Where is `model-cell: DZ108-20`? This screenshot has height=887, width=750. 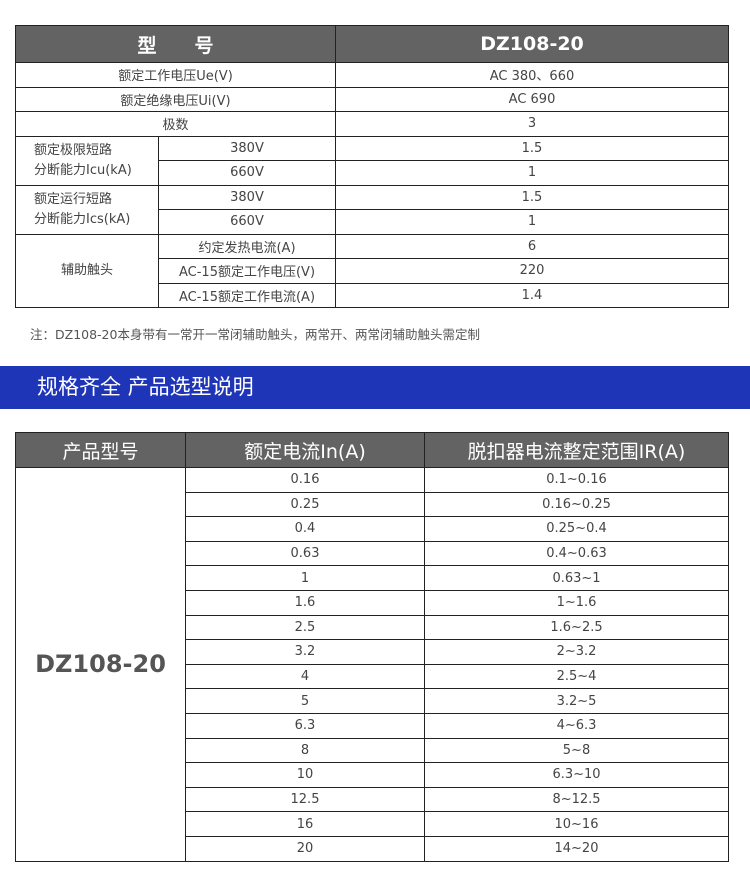
model-cell: DZ108-20 is located at coordinates (100, 664).